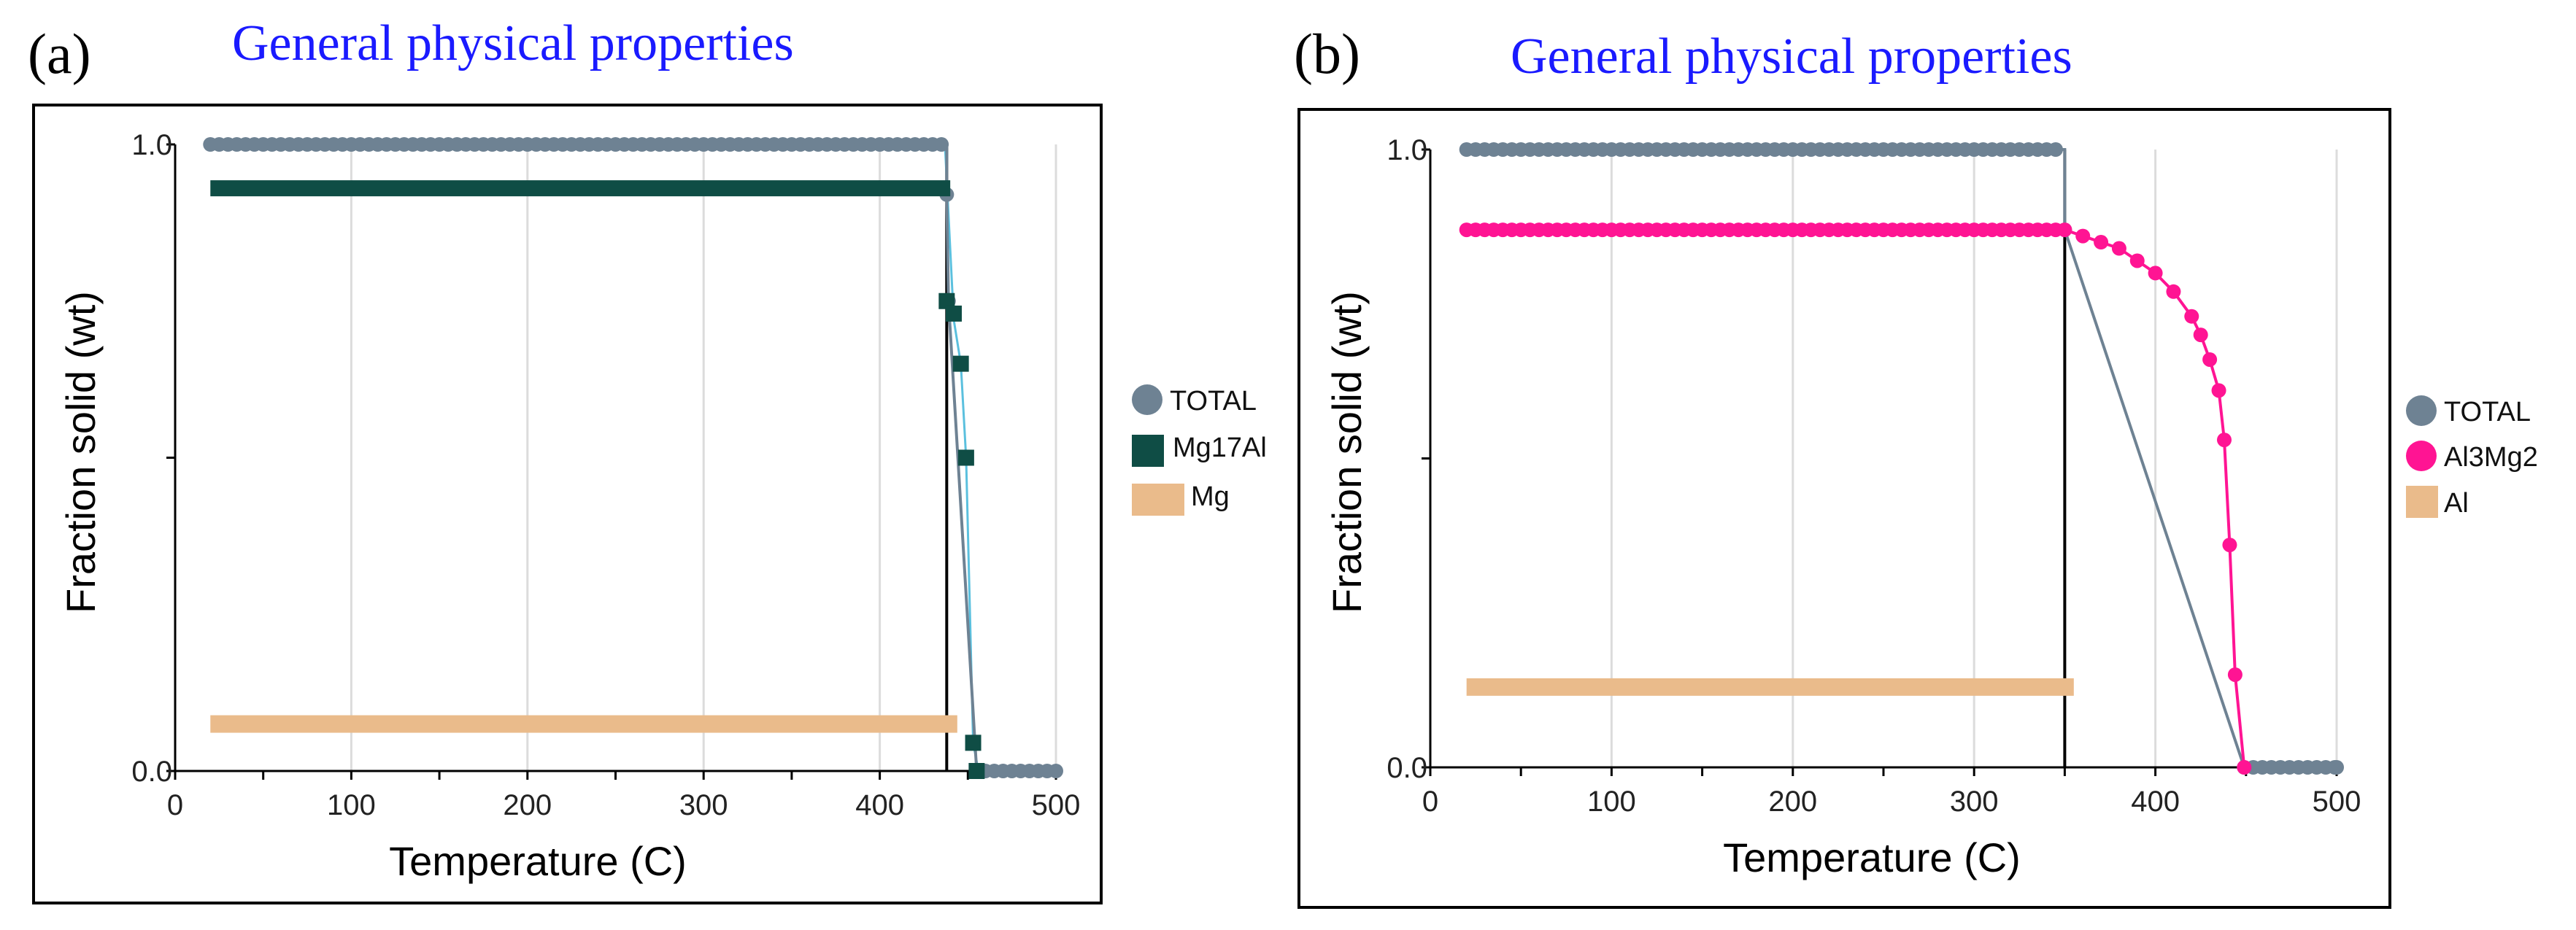 Image resolution: width=2576 pixels, height=930 pixels. Describe the element at coordinates (583, 724) in the screenshot. I see `series-bar-mg` at that location.